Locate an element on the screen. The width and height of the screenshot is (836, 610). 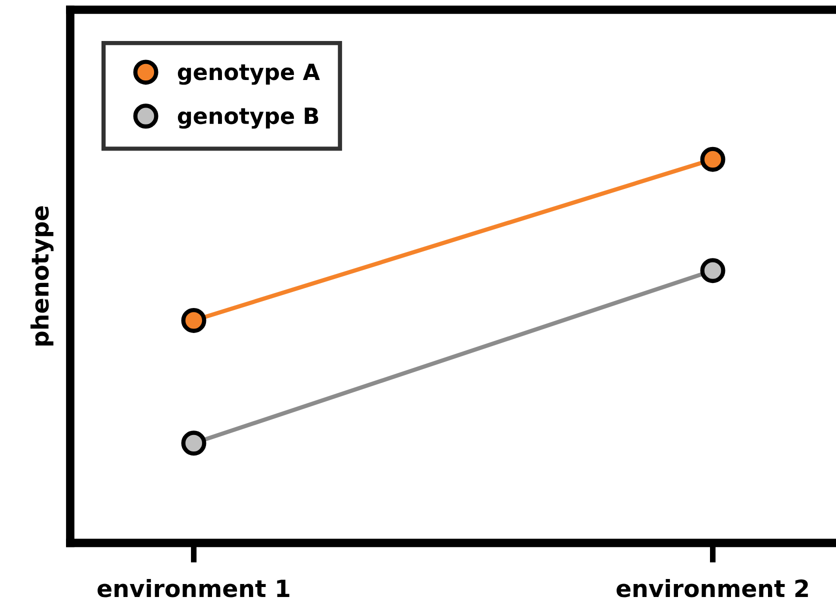
x-tick-label: environment 1 is located at coordinates (194, 588).